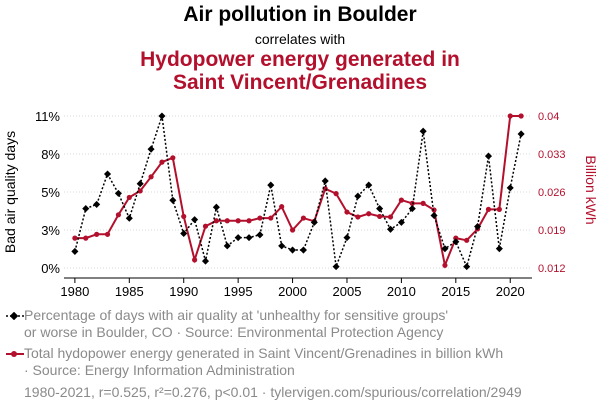  Describe the element at coordinates (50, 230) in the screenshot. I see `y-tick-label: 3%` at that location.